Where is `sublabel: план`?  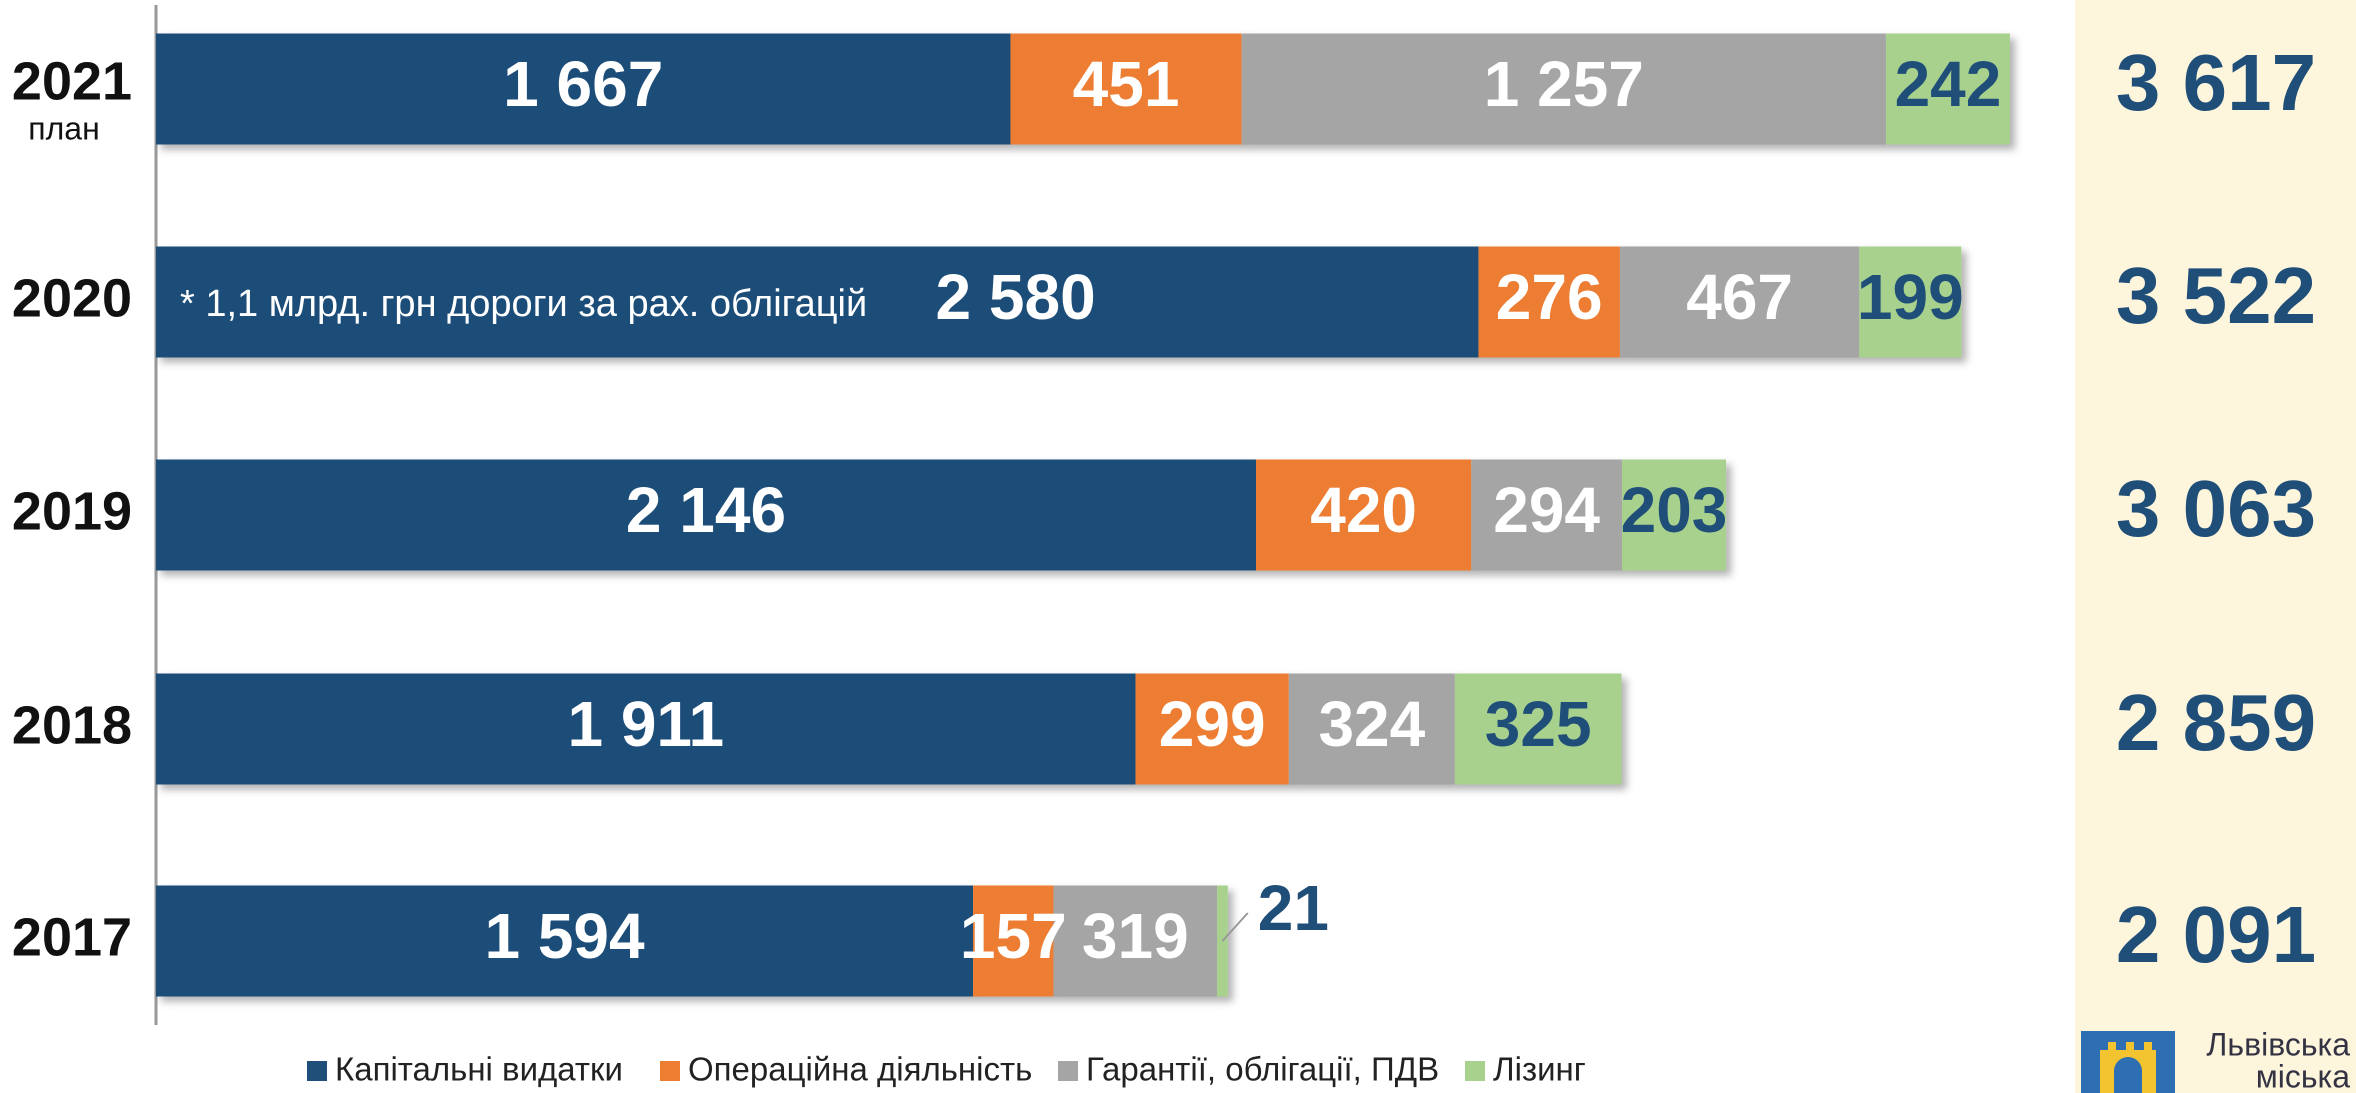
sublabel: план is located at coordinates (63, 128).